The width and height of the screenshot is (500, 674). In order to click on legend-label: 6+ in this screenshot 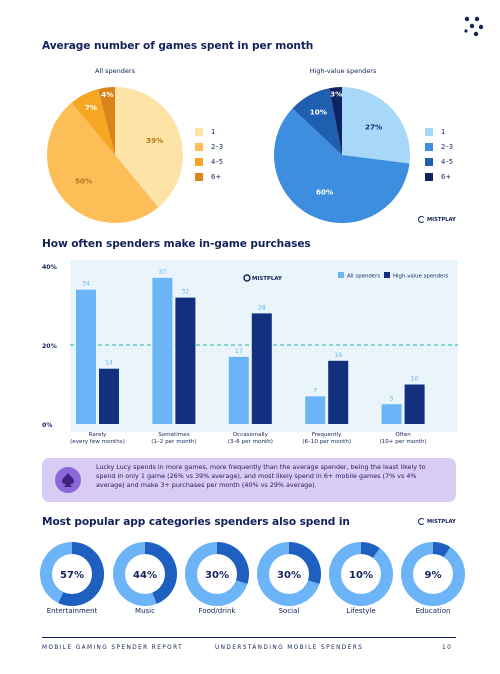, I will do `click(446, 176)`.